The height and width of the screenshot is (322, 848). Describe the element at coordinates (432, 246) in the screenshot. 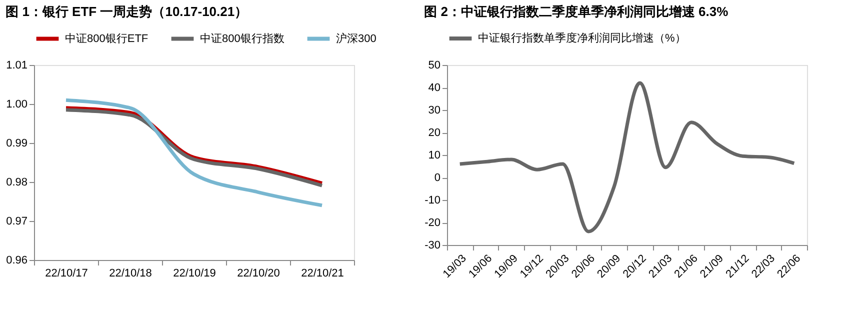

I see `y-tick-label: -30` at that location.